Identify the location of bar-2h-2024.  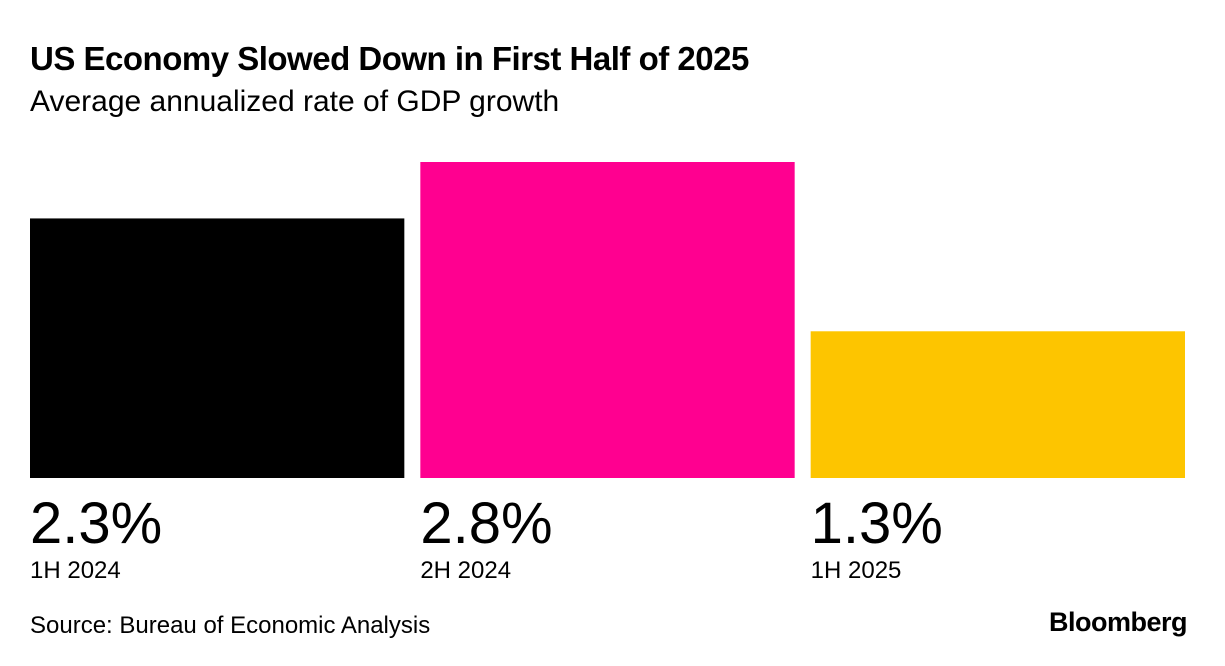
(607, 320).